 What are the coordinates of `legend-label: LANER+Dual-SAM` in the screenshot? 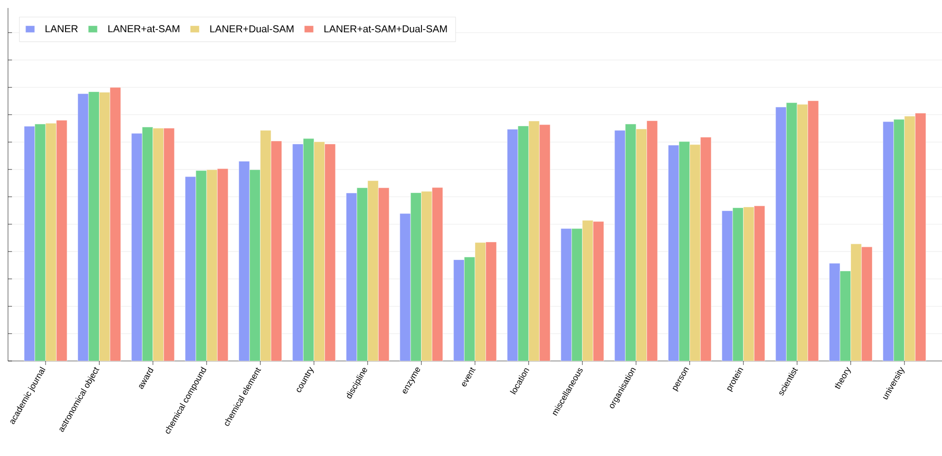 It's located at (252, 28).